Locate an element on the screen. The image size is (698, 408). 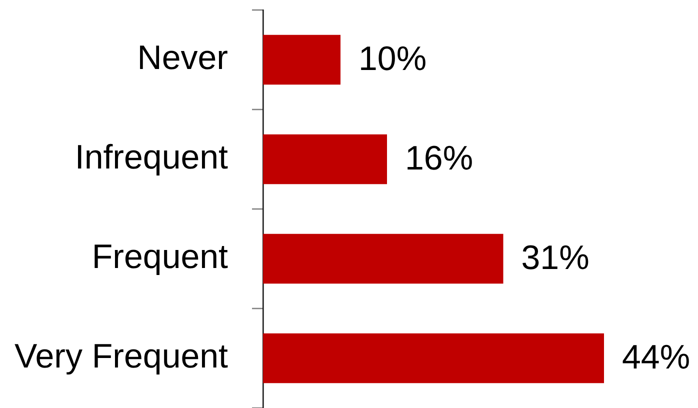
data-label: 44% is located at coordinates (656, 357).